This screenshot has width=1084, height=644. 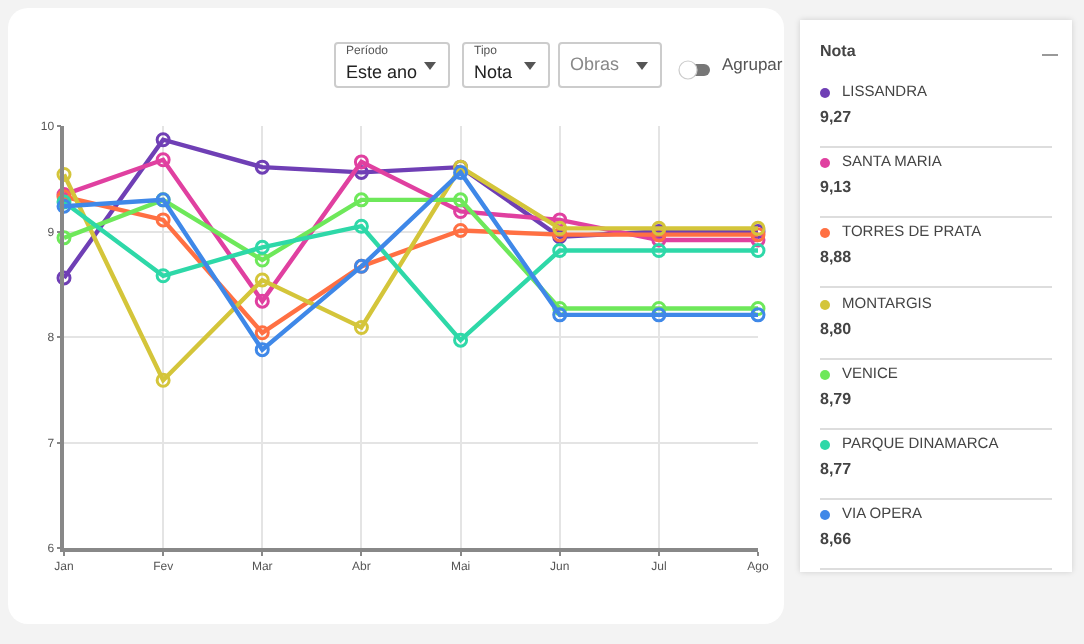 I want to click on text: Este ano, so click(x=382, y=72).